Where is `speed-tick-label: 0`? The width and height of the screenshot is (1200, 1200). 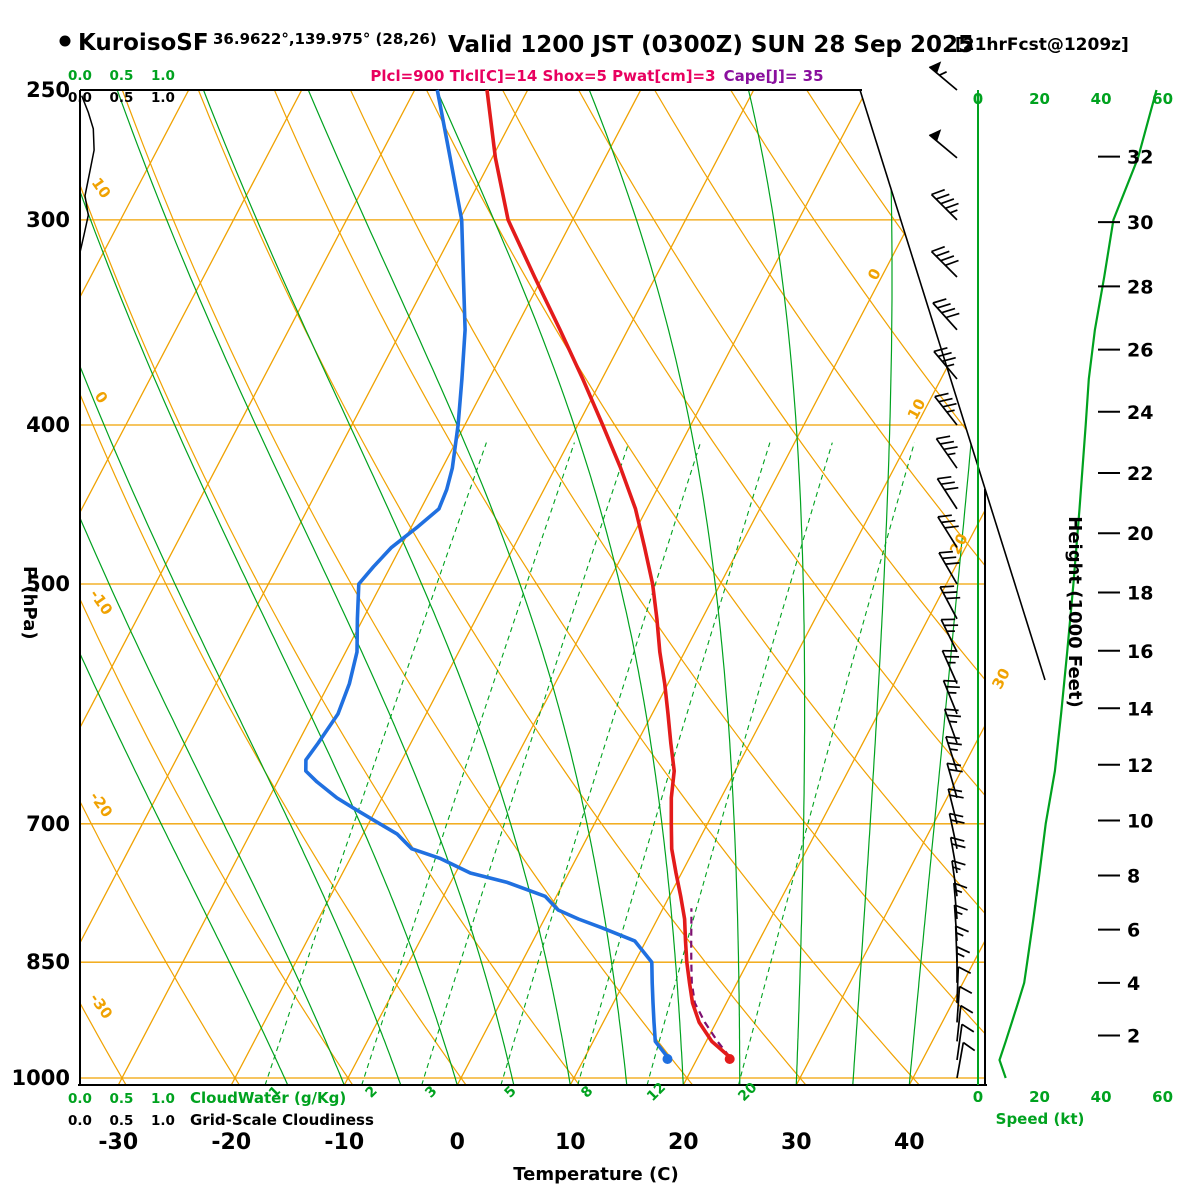 speed-tick-label: 0 is located at coordinates (978, 1097).